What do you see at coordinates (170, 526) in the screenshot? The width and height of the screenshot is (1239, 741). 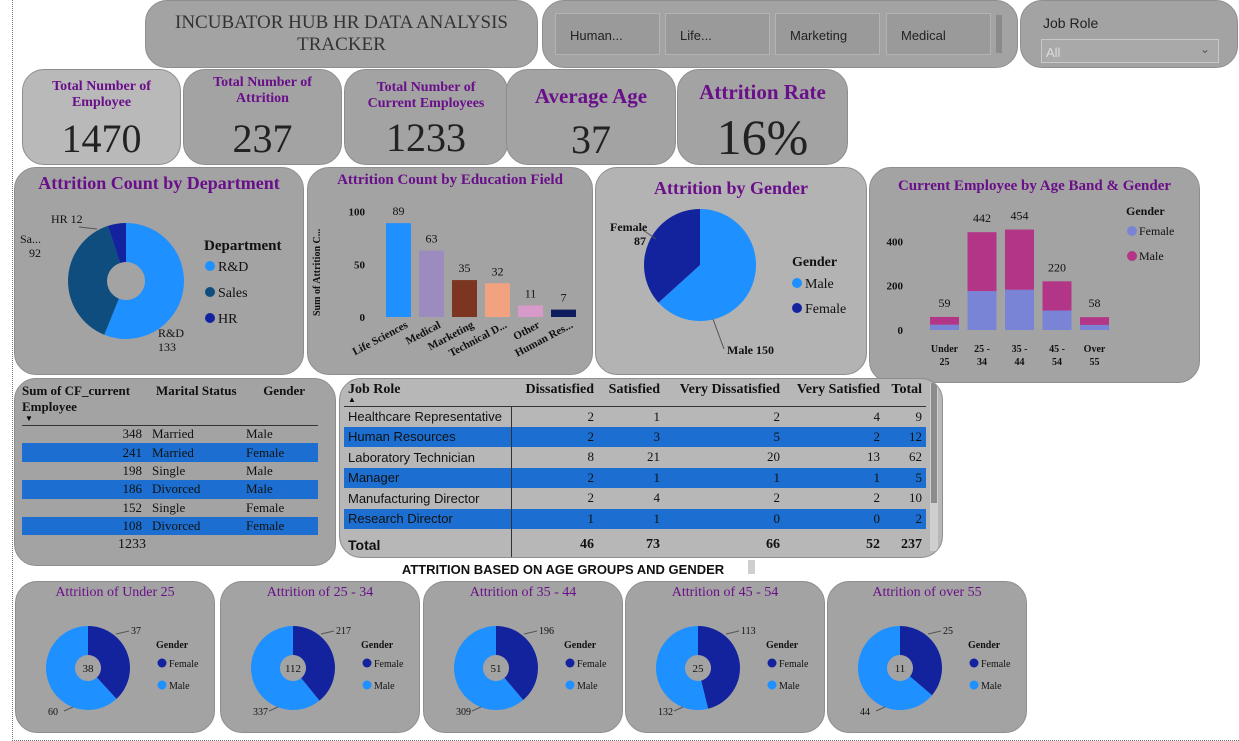 I see `table-row: 108 Divorced Female` at bounding box center [170, 526].